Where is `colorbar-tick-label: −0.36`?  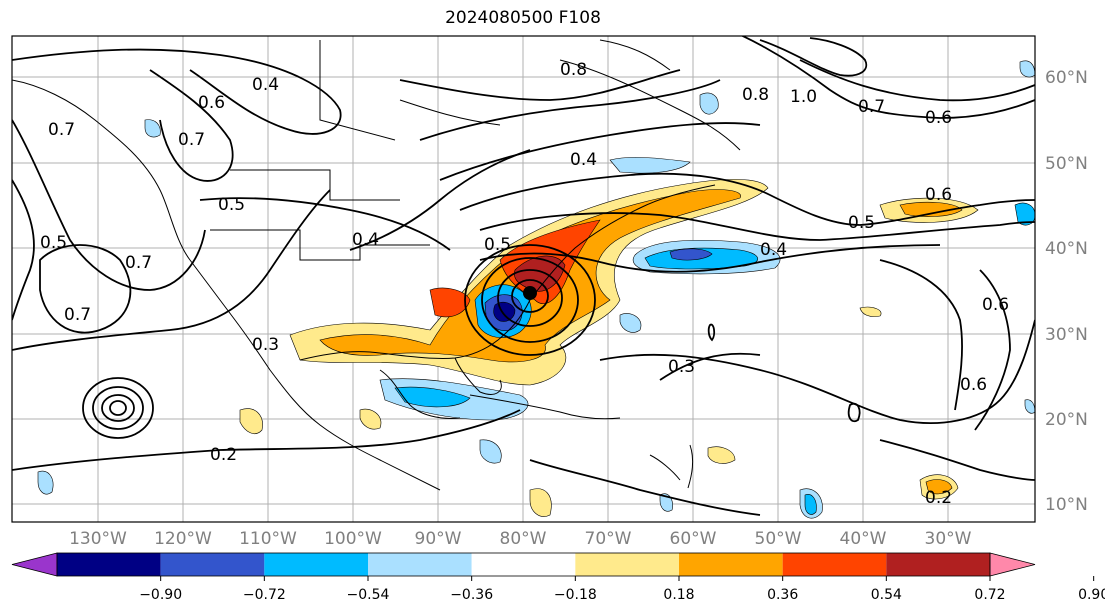 colorbar-tick-label: −0.36 is located at coordinates (471, 595).